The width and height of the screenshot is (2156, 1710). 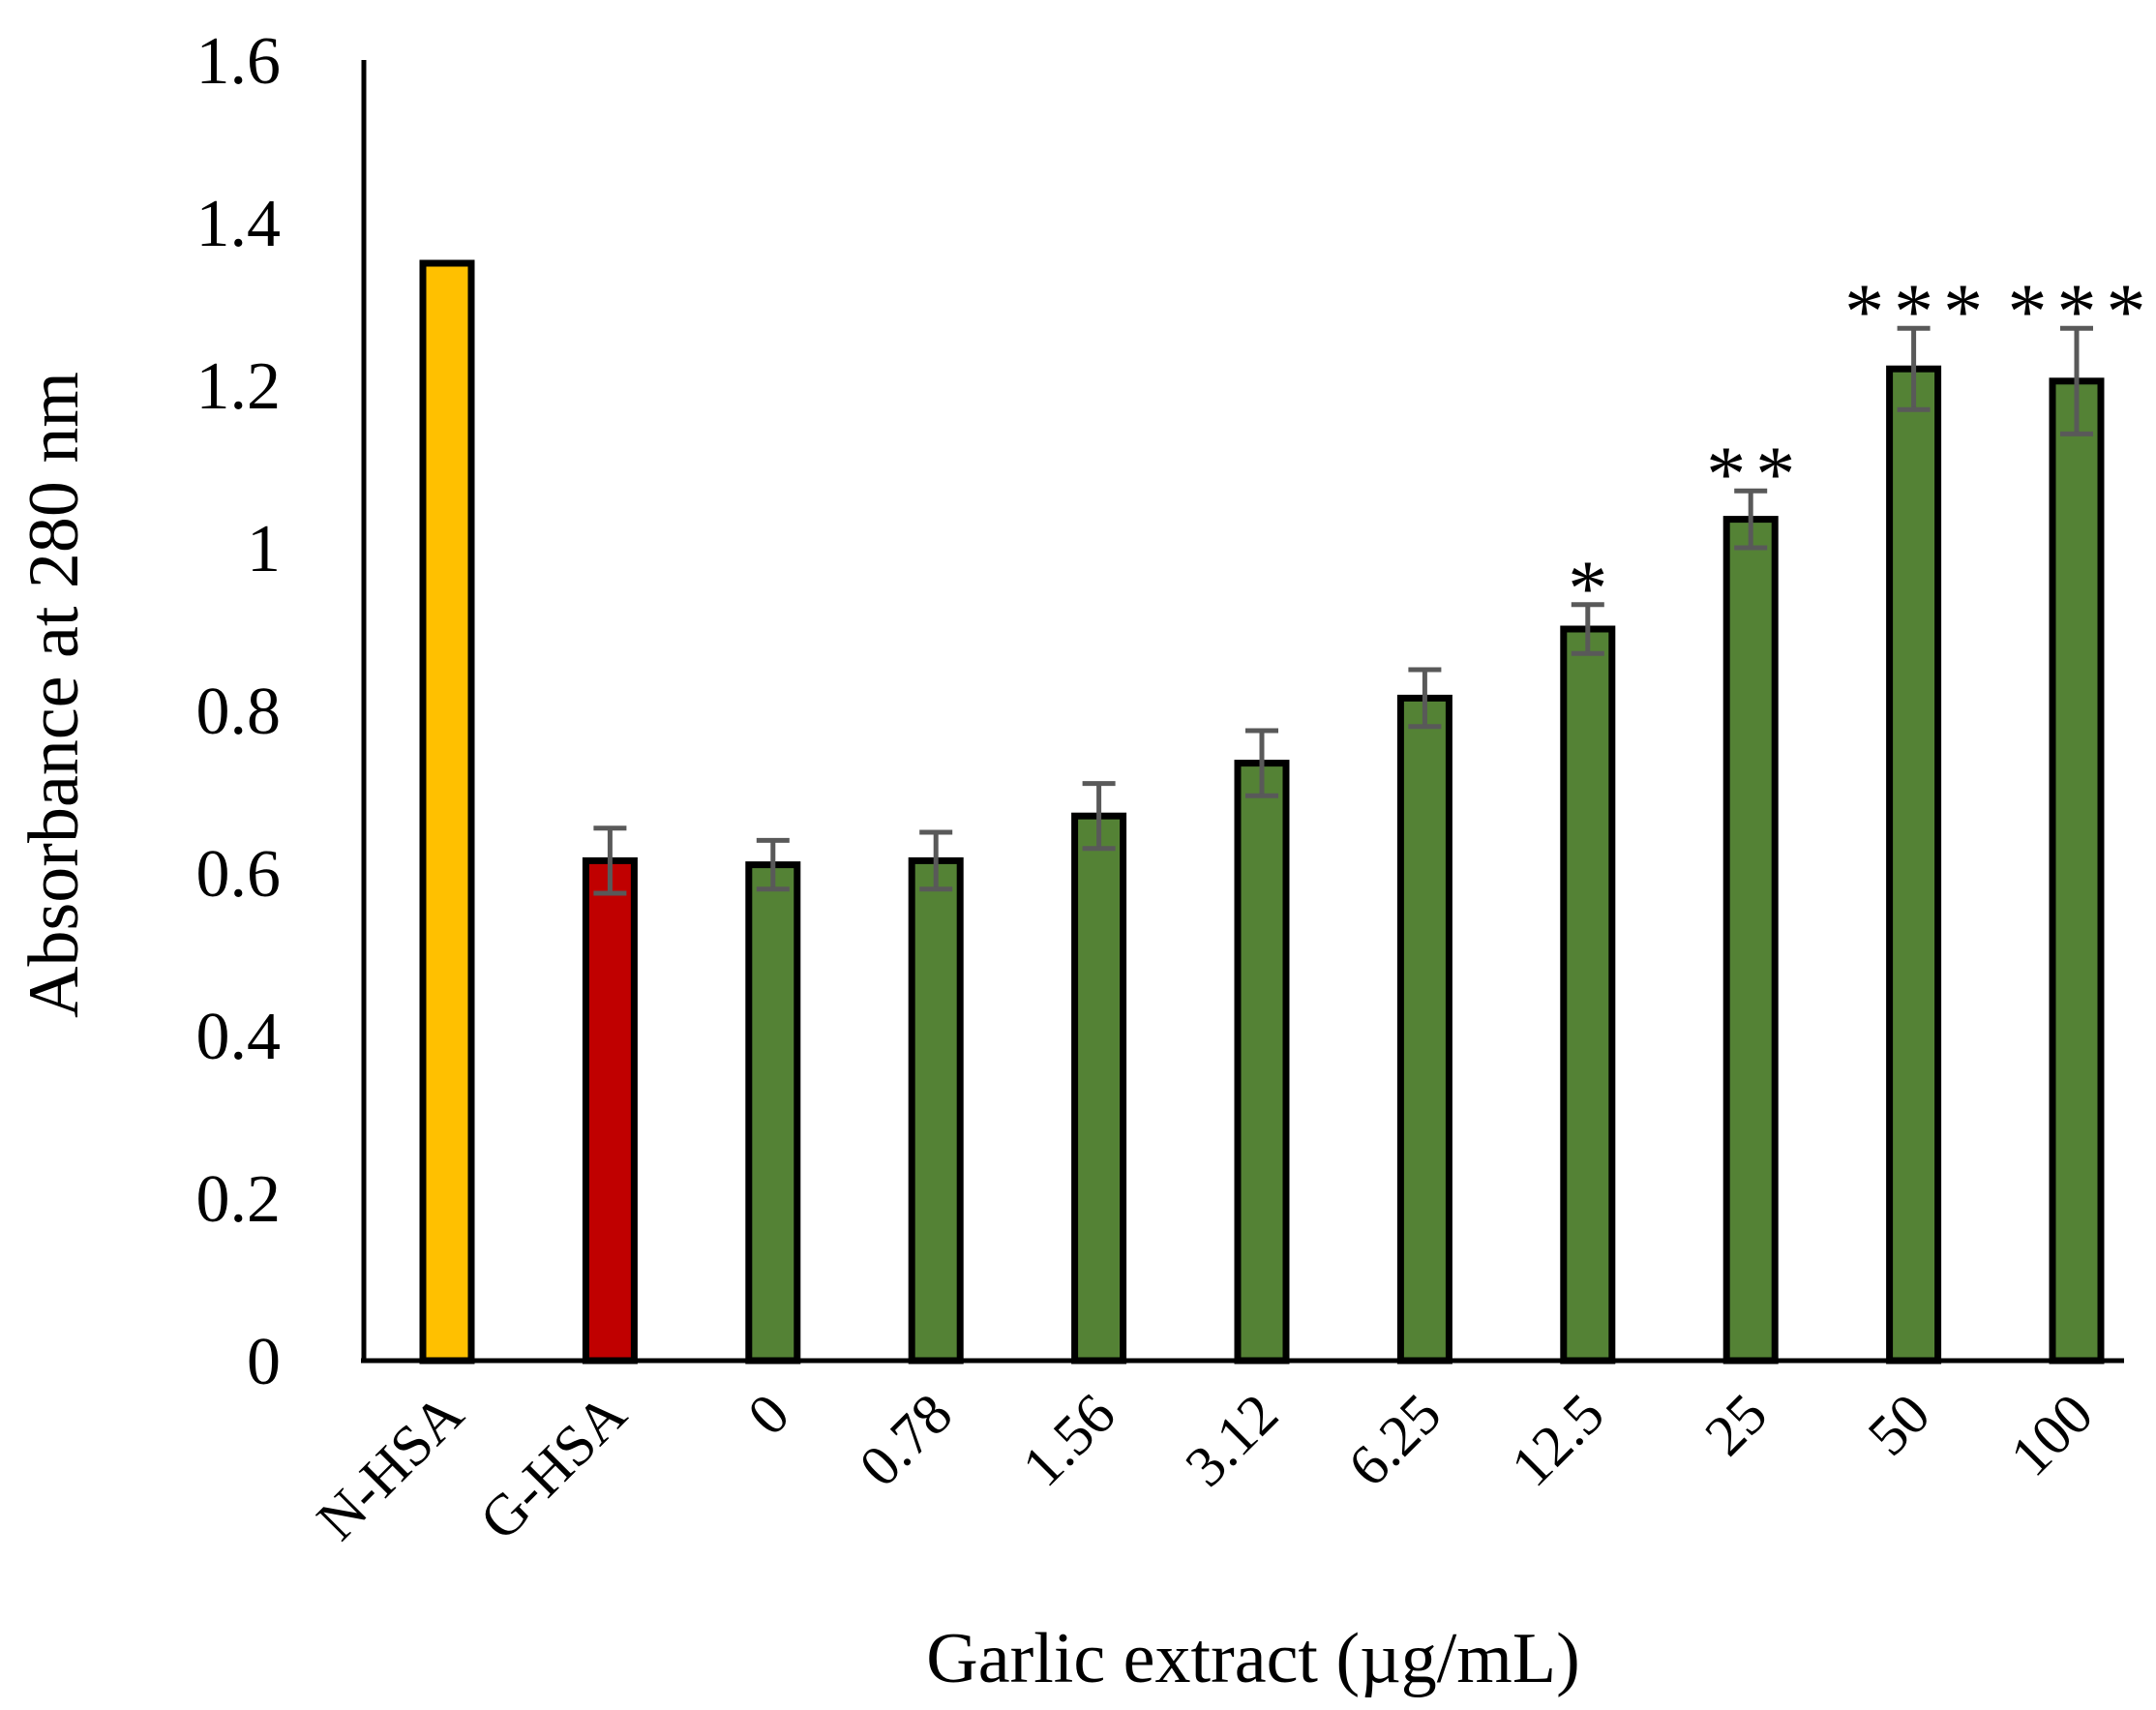 What do you see at coordinates (239, 1037) in the screenshot?
I see `y-tick-label: 0.4` at bounding box center [239, 1037].